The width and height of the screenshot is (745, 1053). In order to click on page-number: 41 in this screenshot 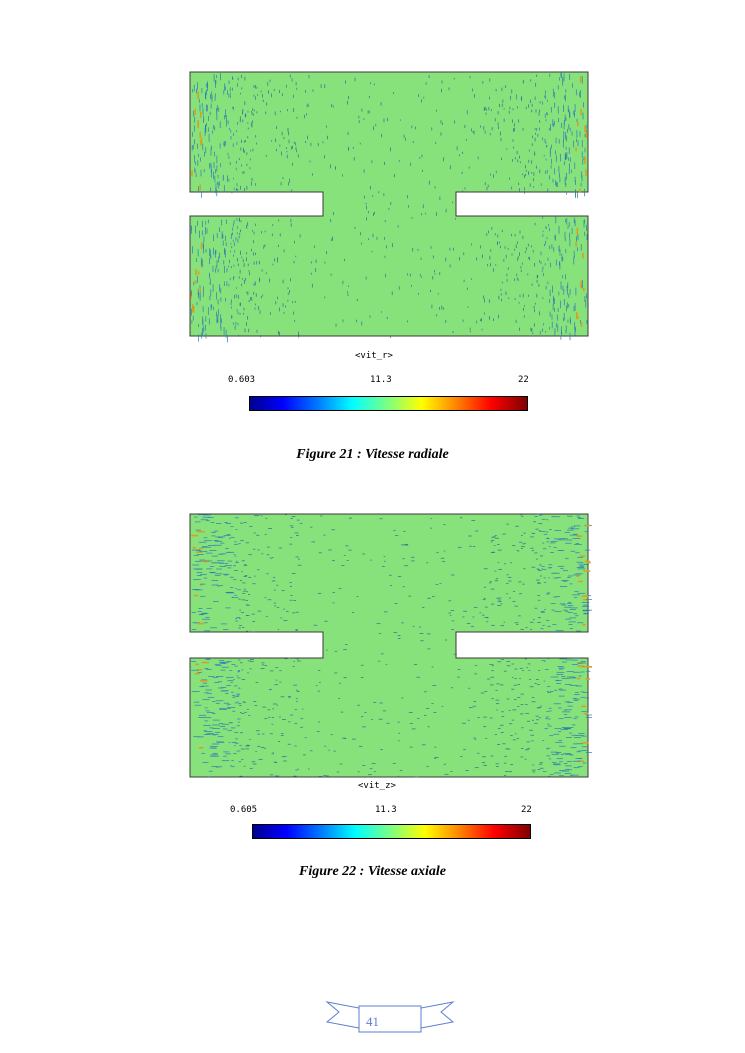, I will do `click(372, 1021)`.